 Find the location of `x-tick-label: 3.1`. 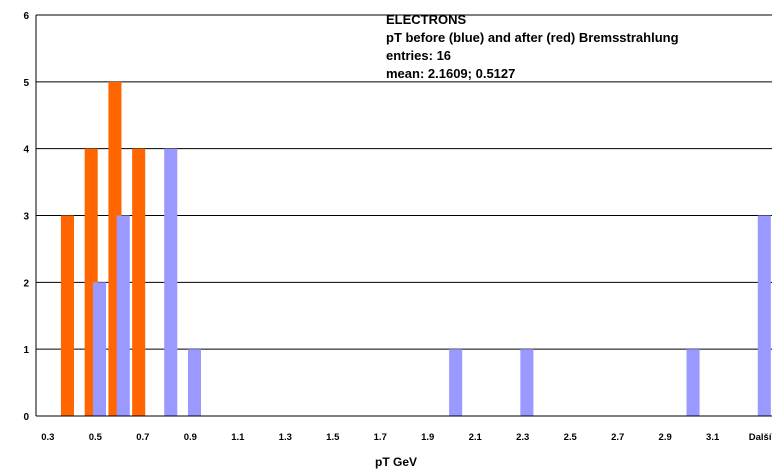

x-tick-label: 3.1 is located at coordinates (713, 437).